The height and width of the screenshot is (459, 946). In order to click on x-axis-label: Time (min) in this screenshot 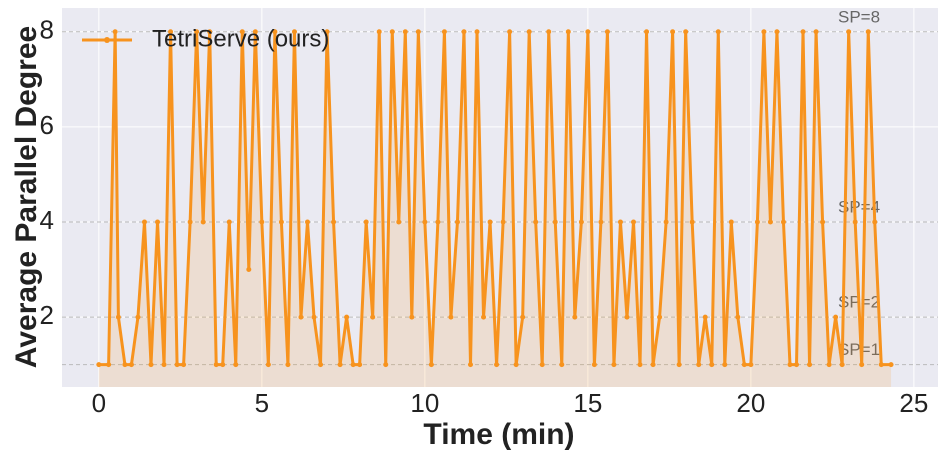, I will do `click(498, 434)`.